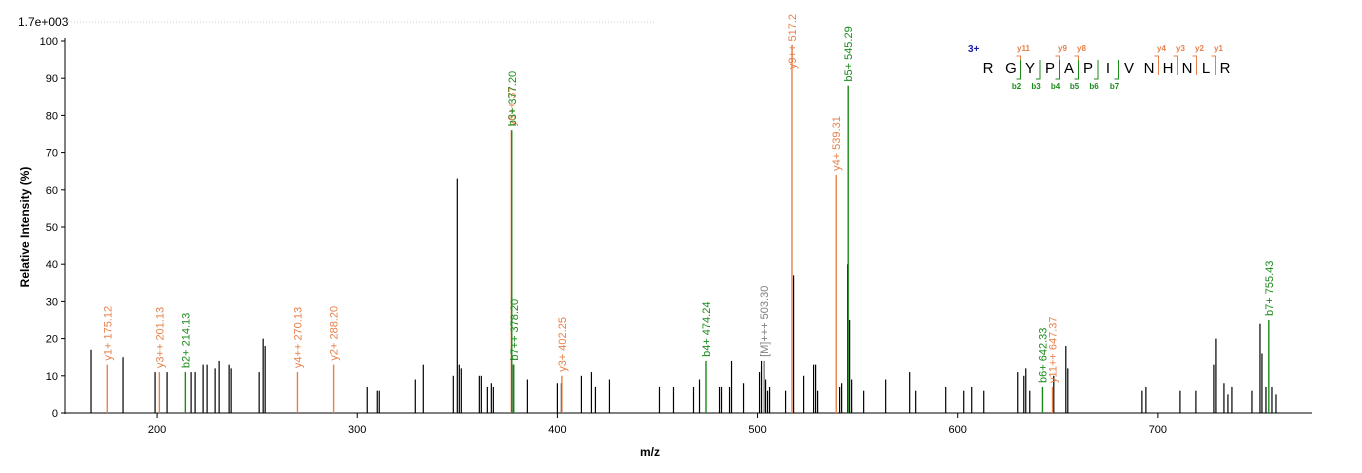  Describe the element at coordinates (563, 344) in the screenshot. I see `peak-label: y3+ 402.25` at that location.